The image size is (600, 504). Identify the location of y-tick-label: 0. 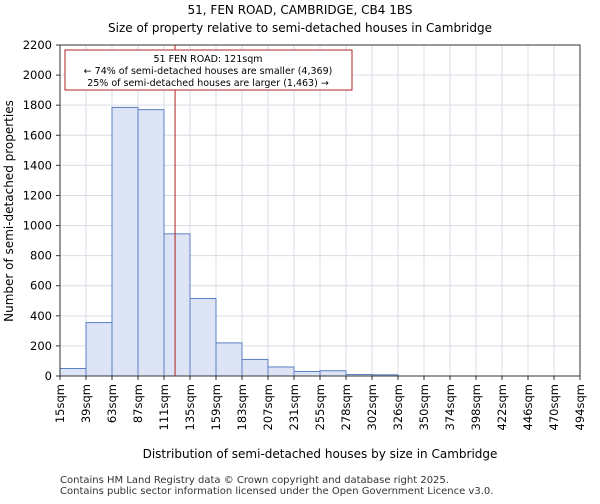
(48, 376).